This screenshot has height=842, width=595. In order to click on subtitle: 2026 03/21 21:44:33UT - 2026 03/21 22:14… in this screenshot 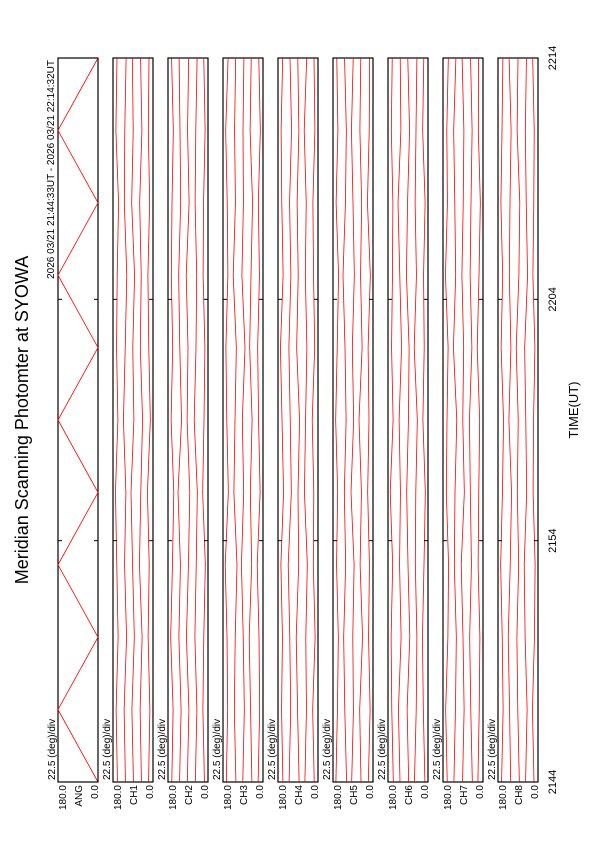, I will do `click(51, 169)`.